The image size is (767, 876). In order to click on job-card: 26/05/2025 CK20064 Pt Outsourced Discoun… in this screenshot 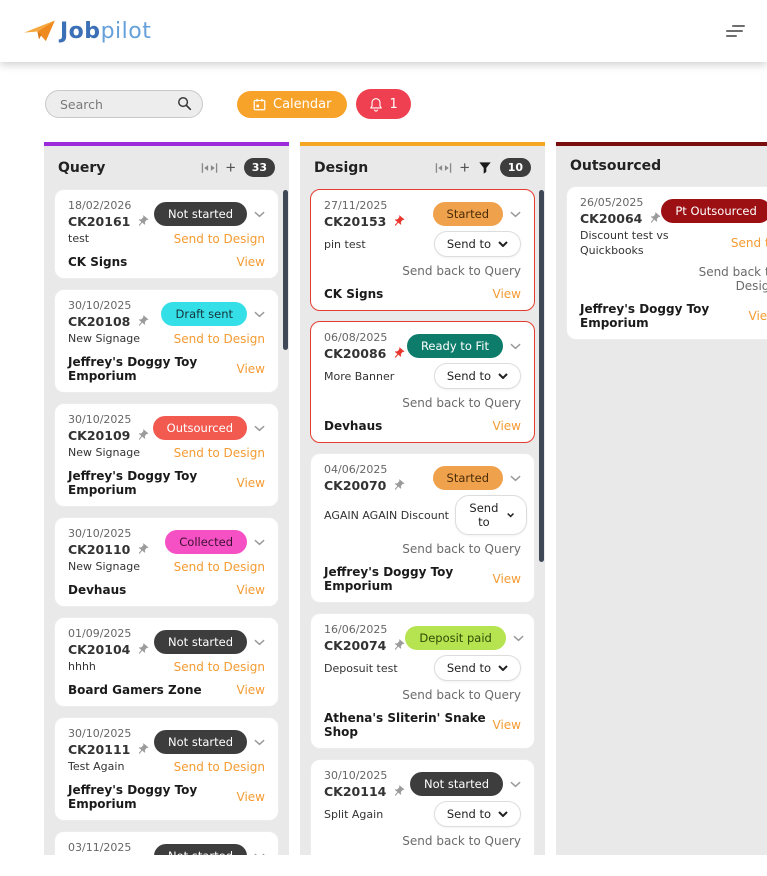, I will do `click(666, 263)`.